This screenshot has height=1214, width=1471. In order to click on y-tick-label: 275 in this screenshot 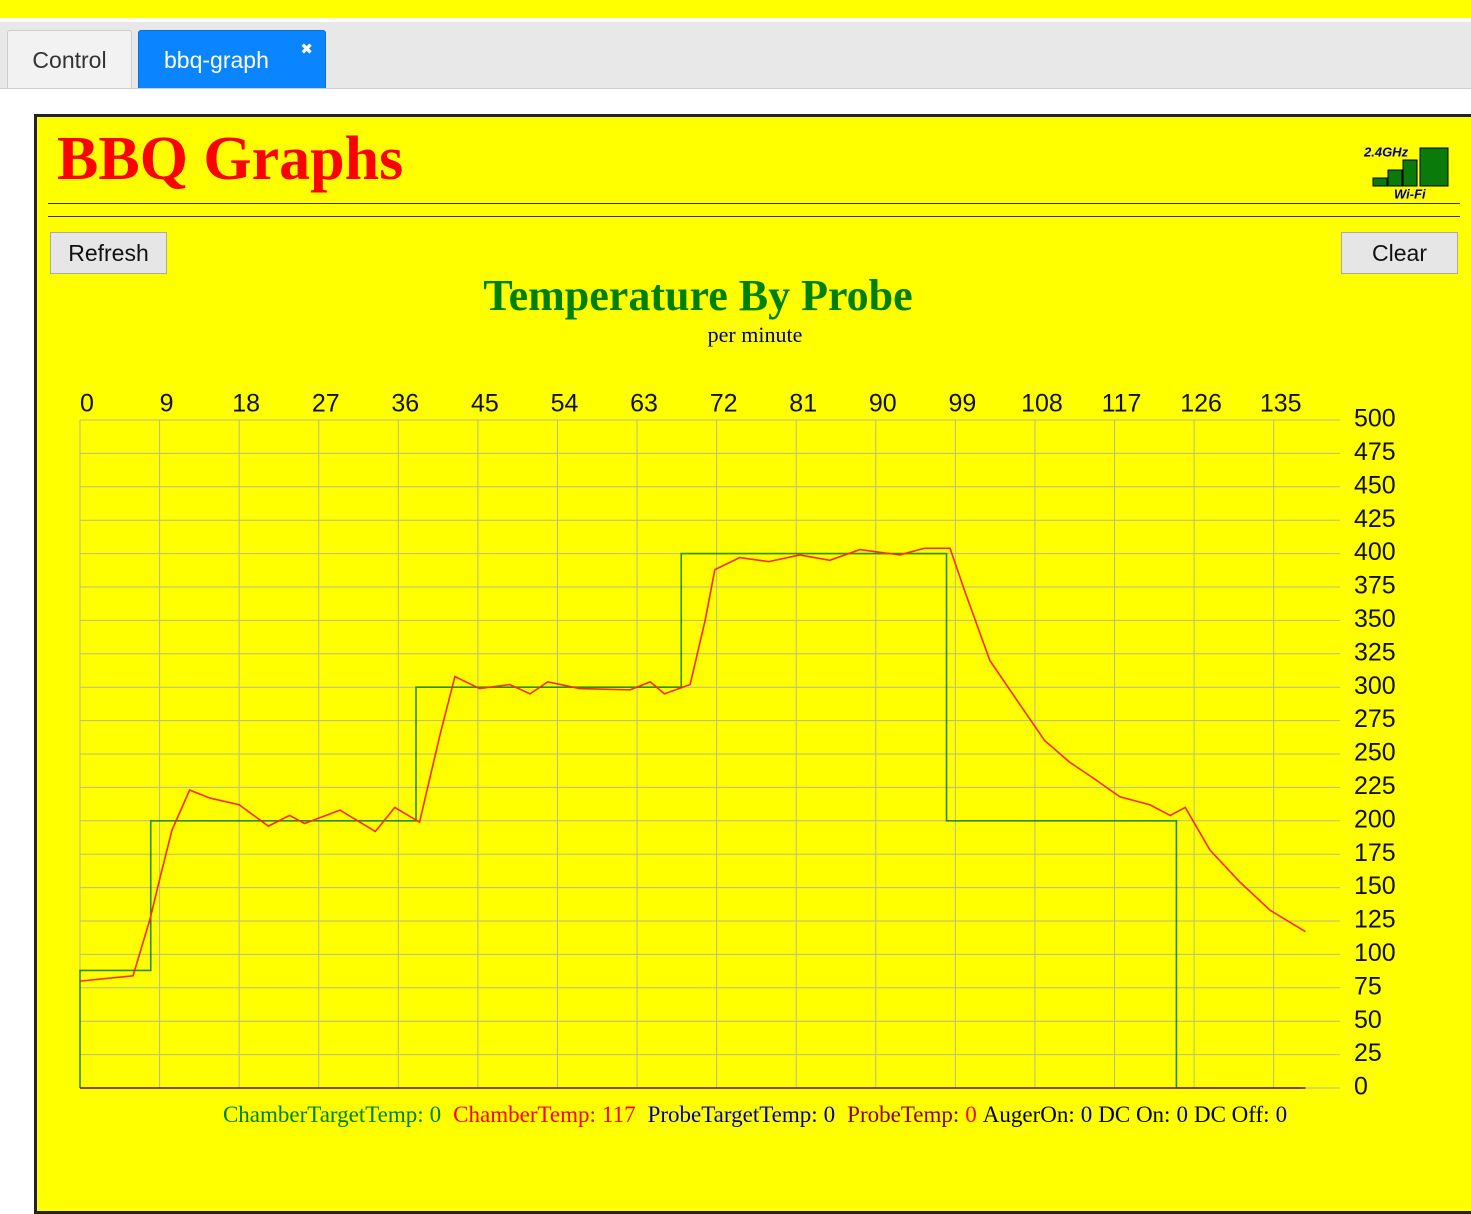, I will do `click(1375, 719)`.